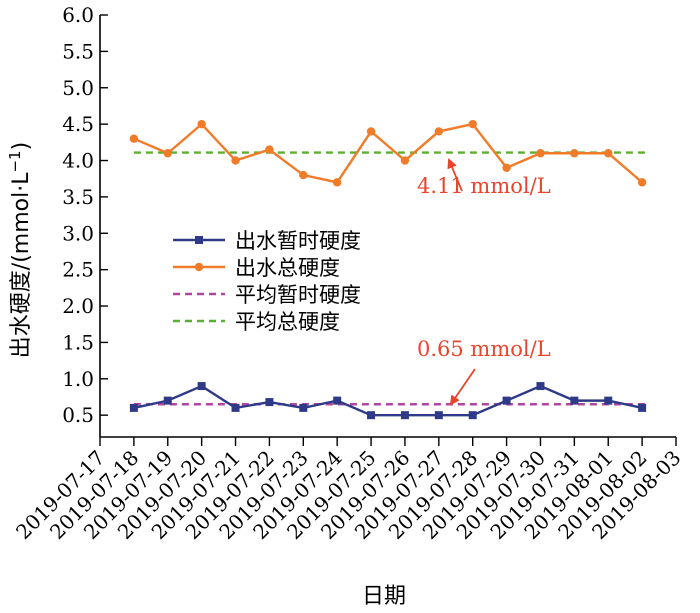  Describe the element at coordinates (298, 295) in the screenshot. I see `legend-label: 平均暂时硬度` at that location.